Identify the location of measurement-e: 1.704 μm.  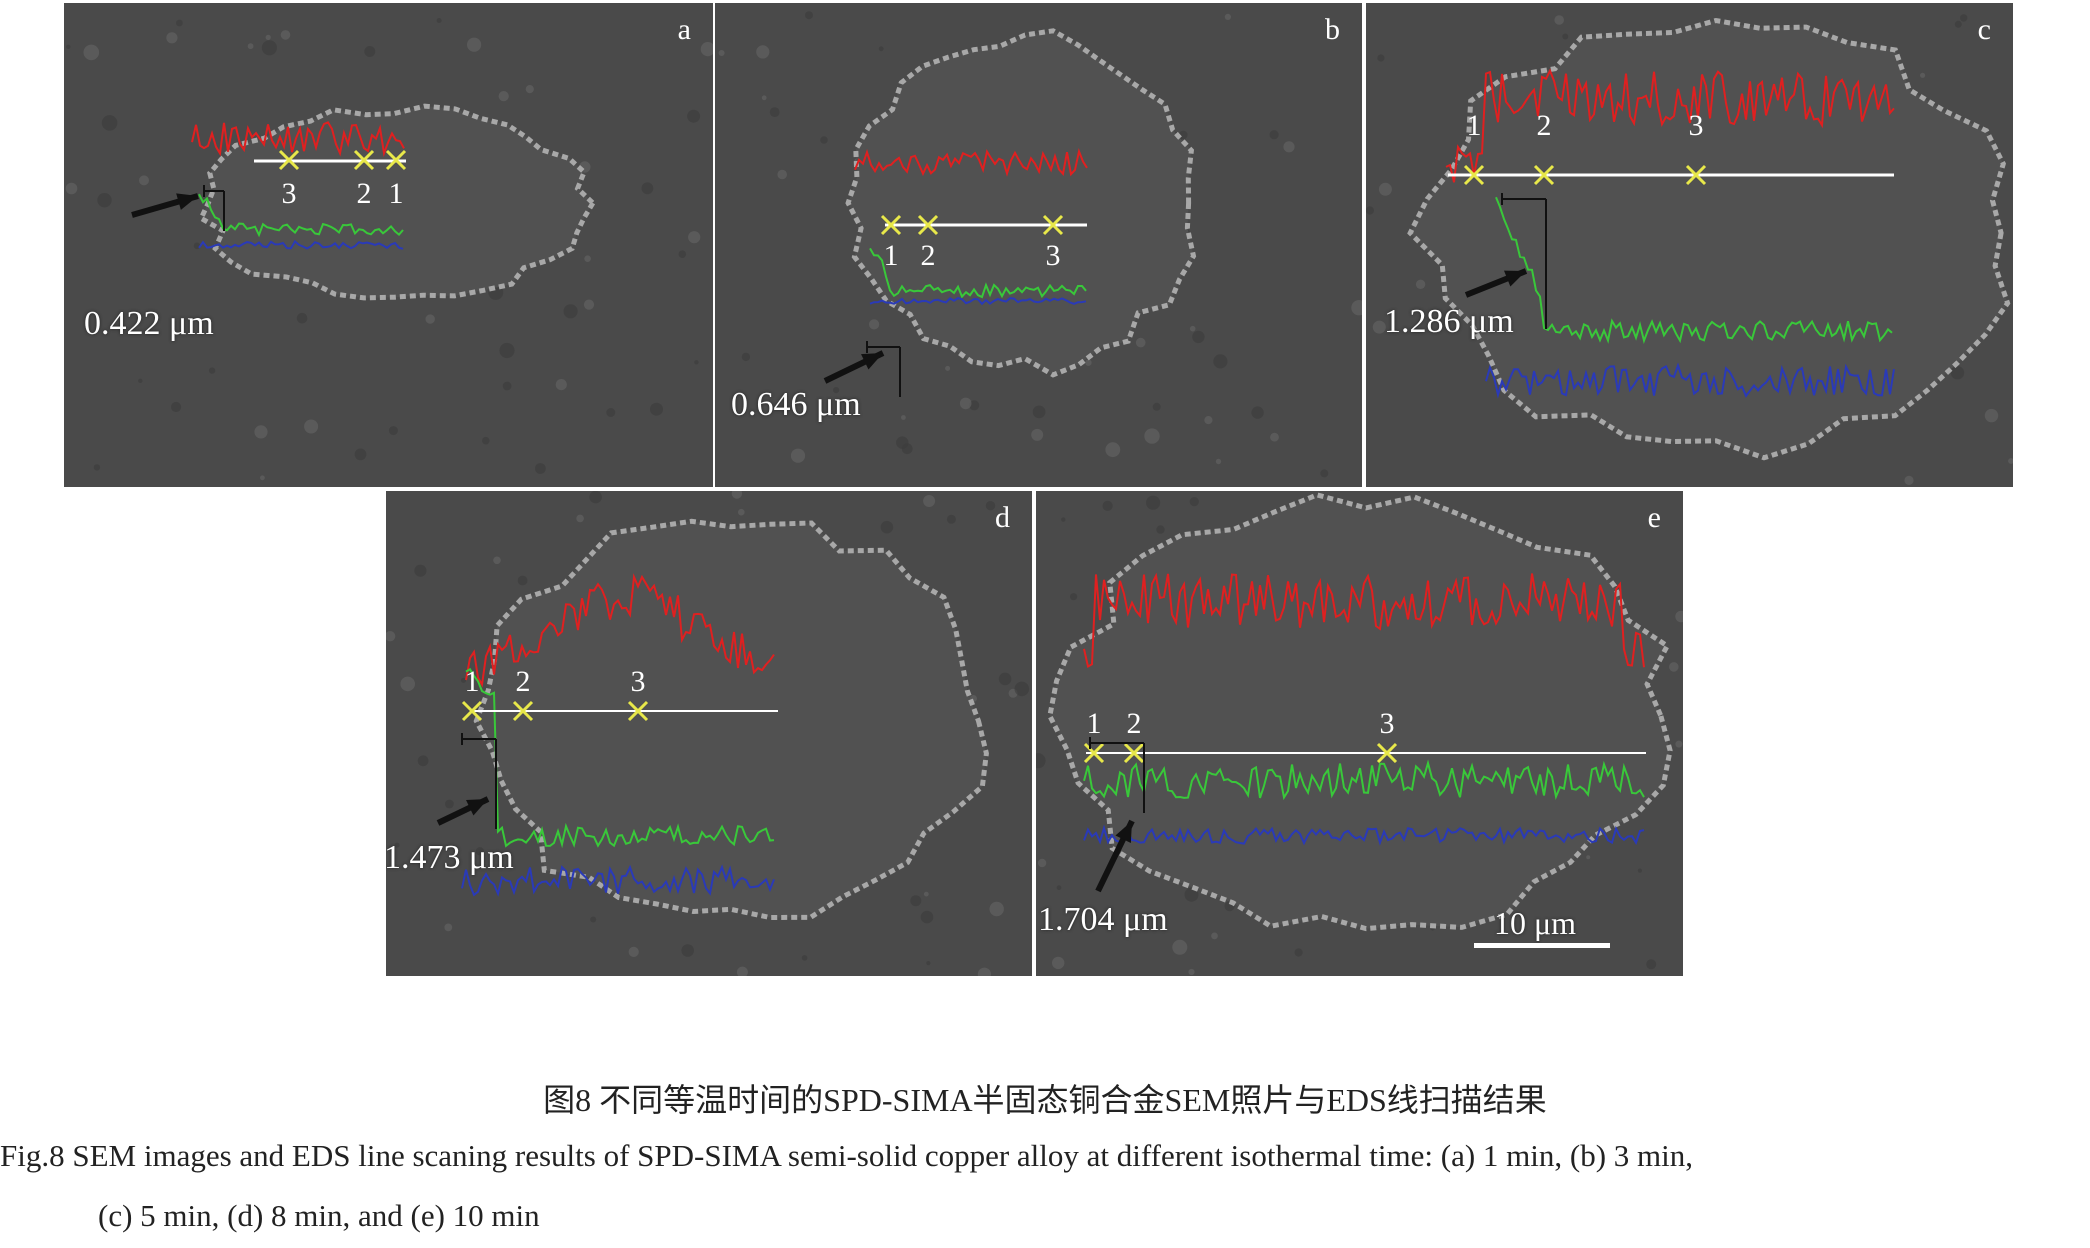
(1103, 919).